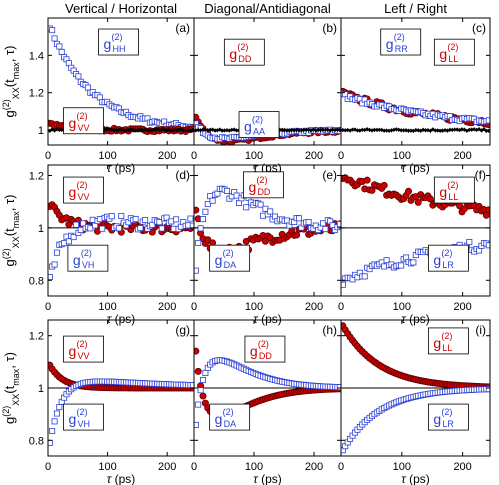 This screenshot has width=499, height=485. What do you see at coordinates (230, 265) in the screenshot?
I see `legend-subscript: DA` at bounding box center [230, 265].